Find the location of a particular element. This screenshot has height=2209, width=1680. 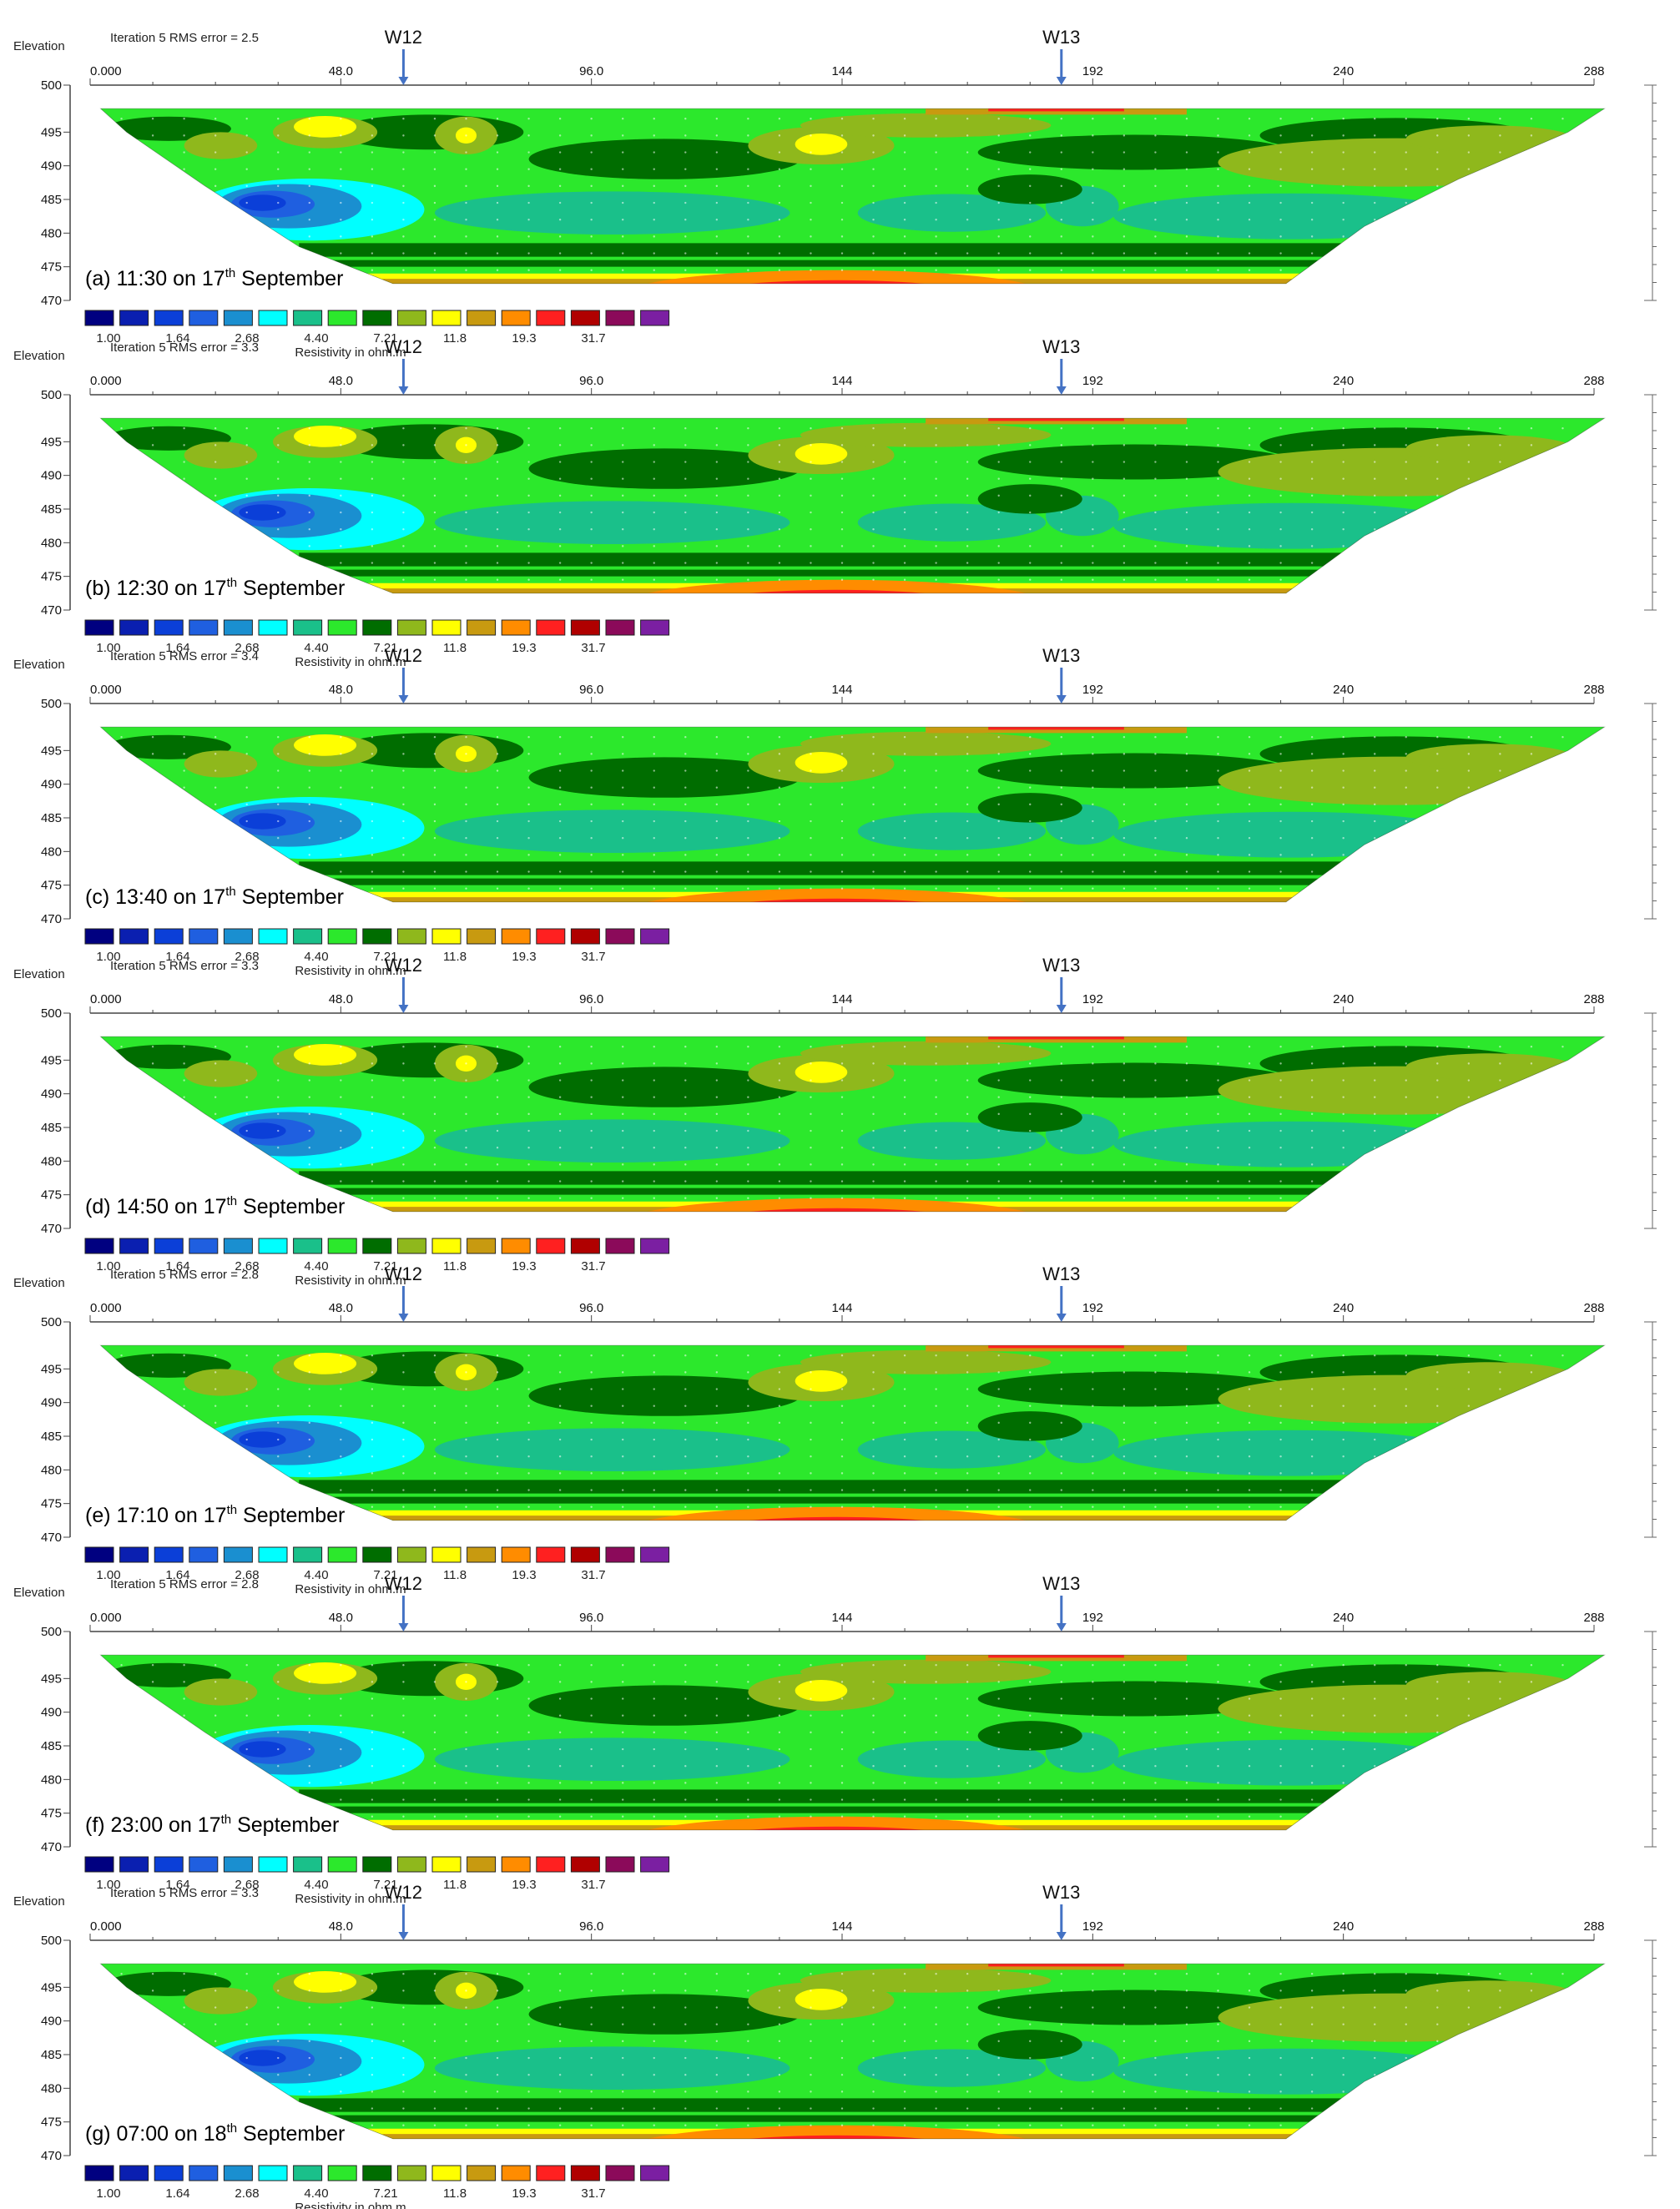

resistivity-section is located at coordinates (852, 196).